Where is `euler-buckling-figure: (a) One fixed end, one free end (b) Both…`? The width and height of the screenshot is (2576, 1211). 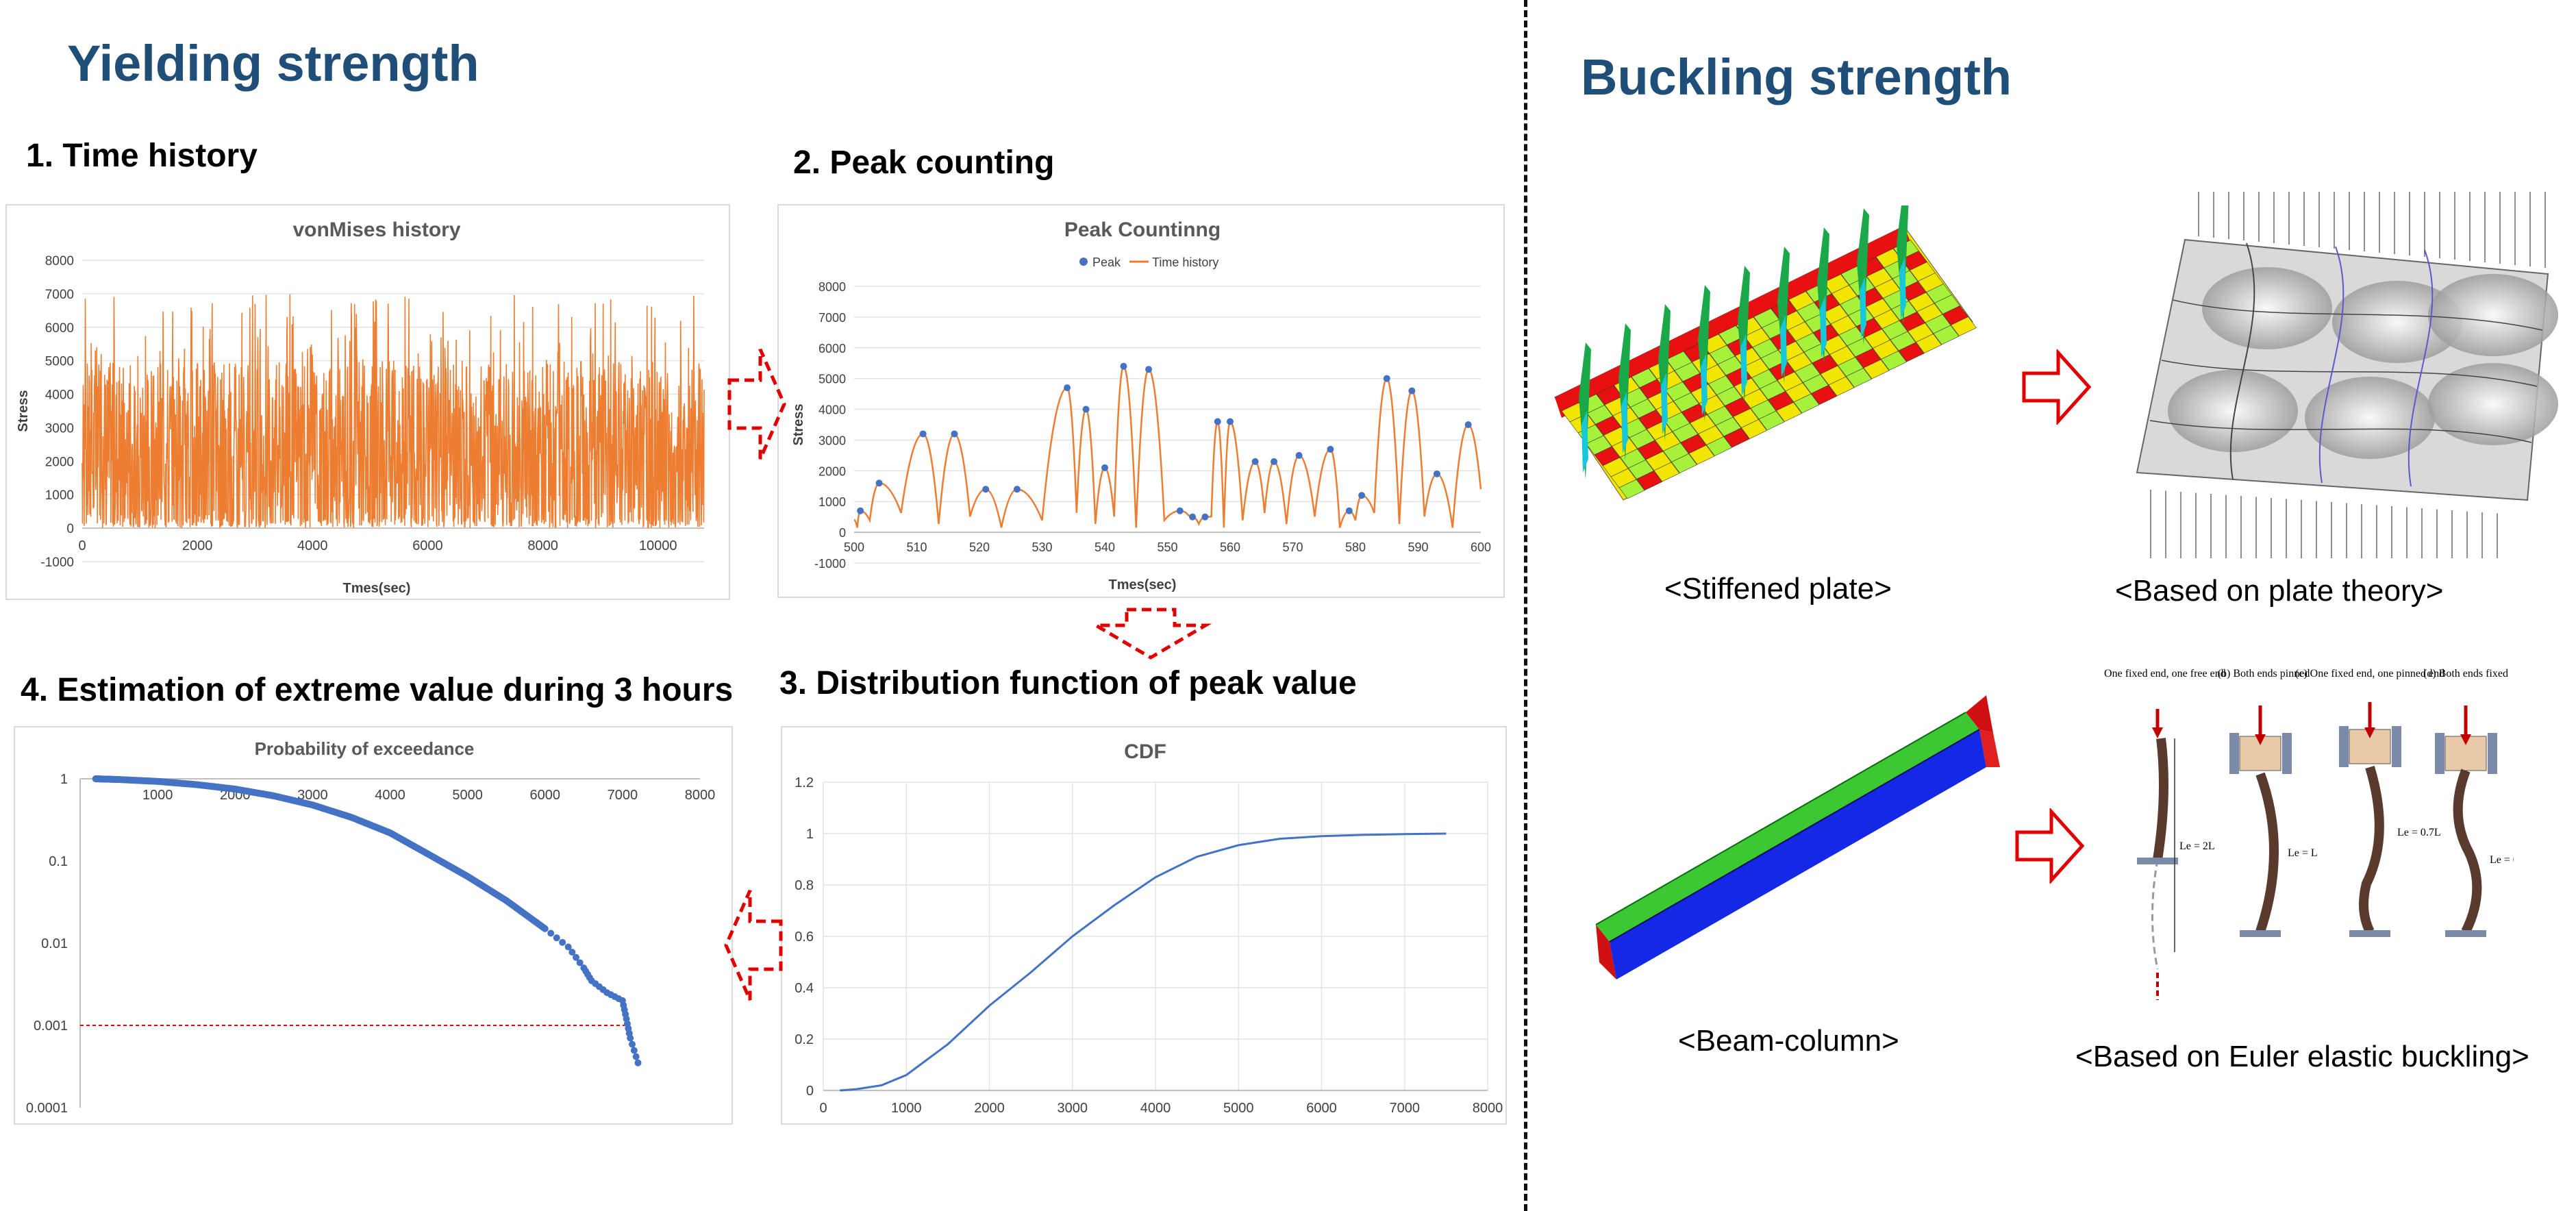
euler-buckling-figure: (a) One fixed end, one free end (b) Both… is located at coordinates (2308, 834).